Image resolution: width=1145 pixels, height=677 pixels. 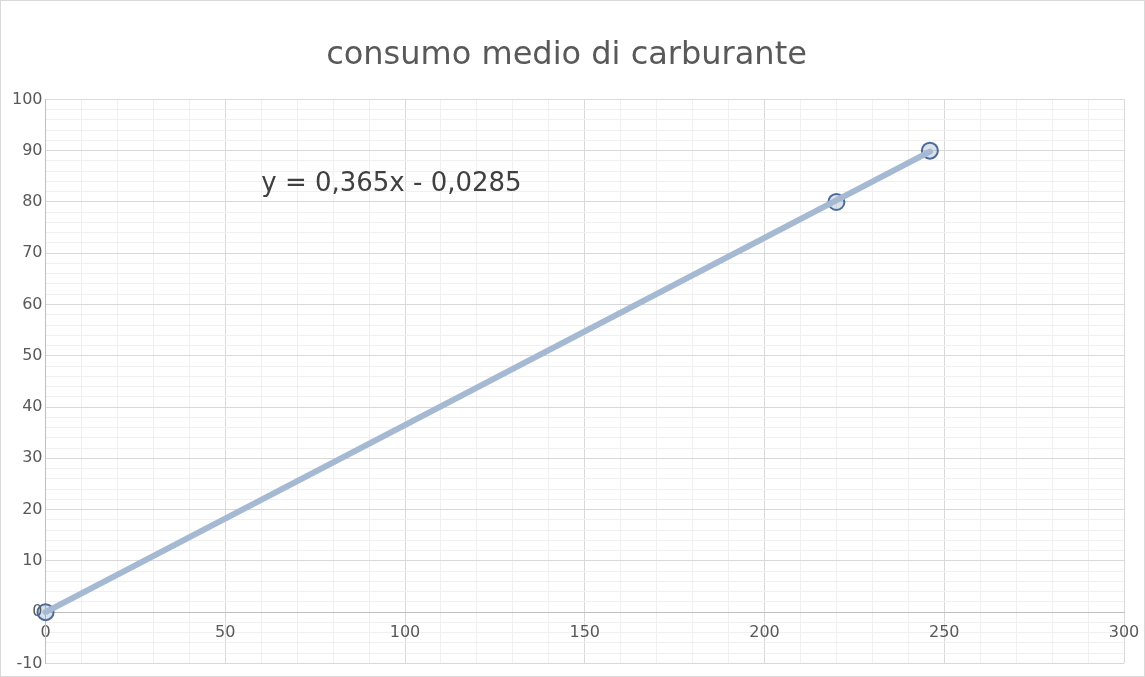 What do you see at coordinates (32, 457) in the screenshot?
I see `y-tick-label: 30` at bounding box center [32, 457].